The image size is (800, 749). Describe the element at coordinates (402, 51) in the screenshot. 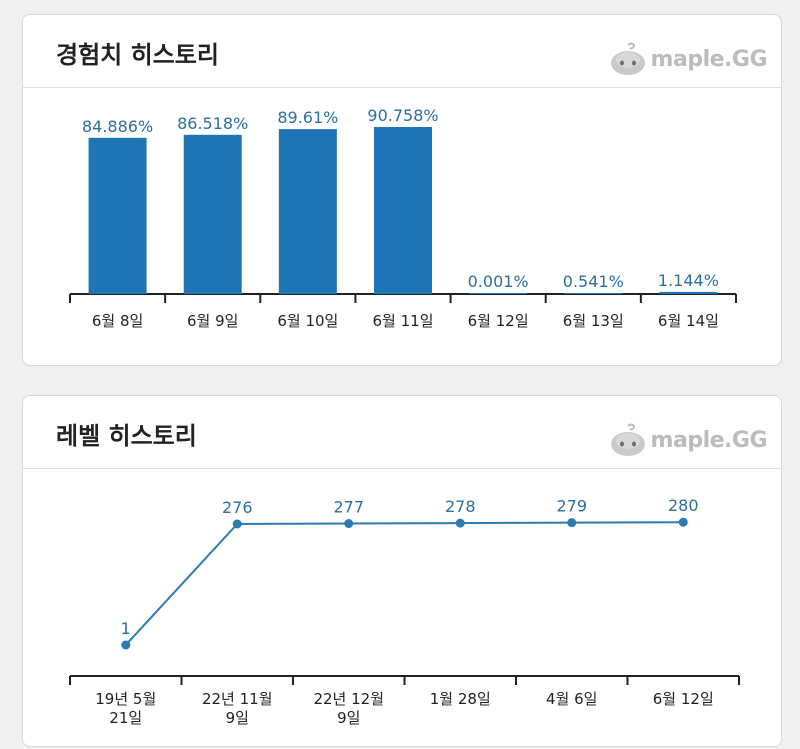

I see `exp-card-header: 경험치 히스토리 maple.GG` at that location.